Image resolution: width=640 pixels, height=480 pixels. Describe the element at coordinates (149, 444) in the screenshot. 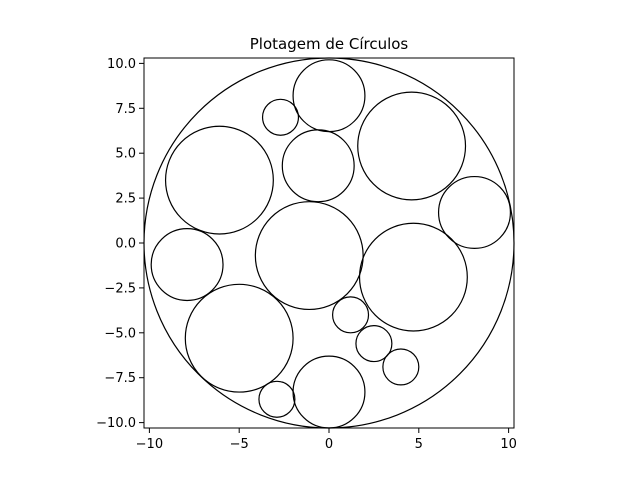

I see `x-tick-label: −10` at that location.